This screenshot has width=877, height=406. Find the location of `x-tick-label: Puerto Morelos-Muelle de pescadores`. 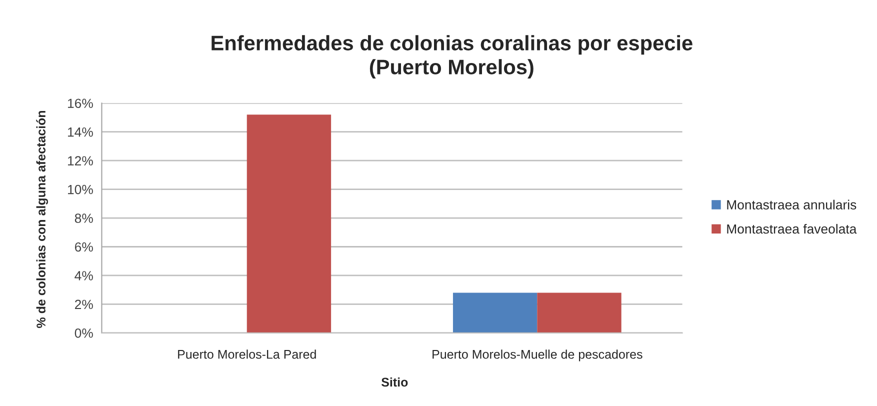

x-tick-label: Puerto Morelos-Muelle de pescadores is located at coordinates (537, 356).